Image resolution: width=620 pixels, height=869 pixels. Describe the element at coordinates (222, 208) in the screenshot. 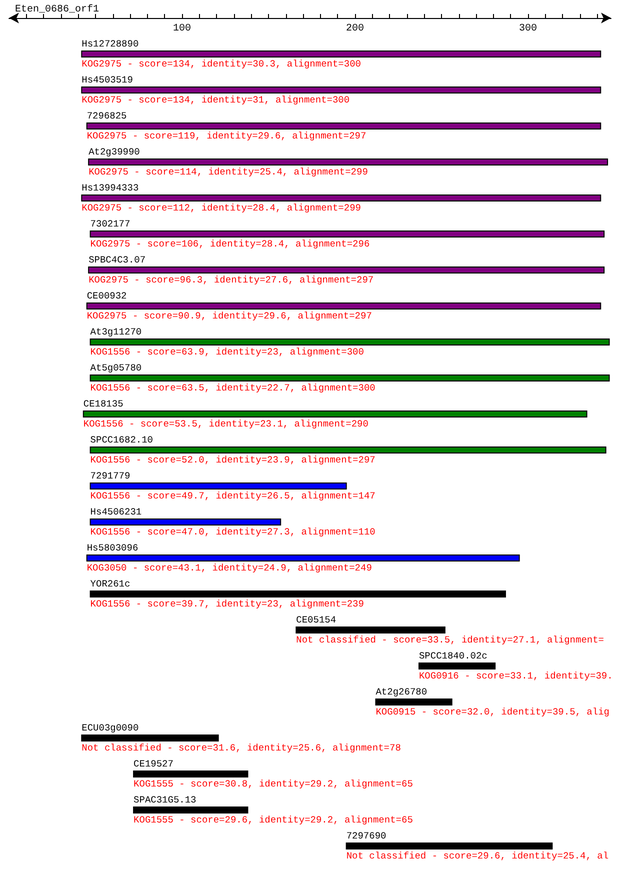

I see `annotation: KOG2975 - score=112, identity=28.4, alignment=299` at that location.